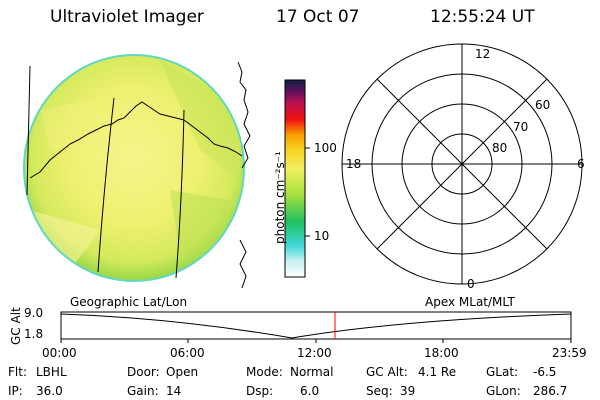 The image size is (600, 400). What do you see at coordinates (441, 353) in the screenshot?
I see `timeline-x-tick-1800: 18:00` at bounding box center [441, 353].